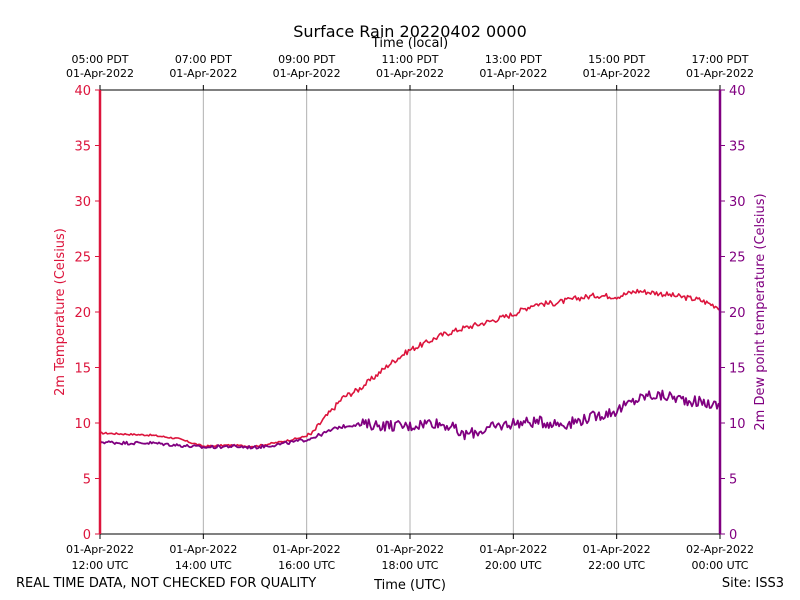 This screenshot has height=600, width=800. What do you see at coordinates (87, 480) in the screenshot?
I see `y-tick-label-left: 5` at bounding box center [87, 480].